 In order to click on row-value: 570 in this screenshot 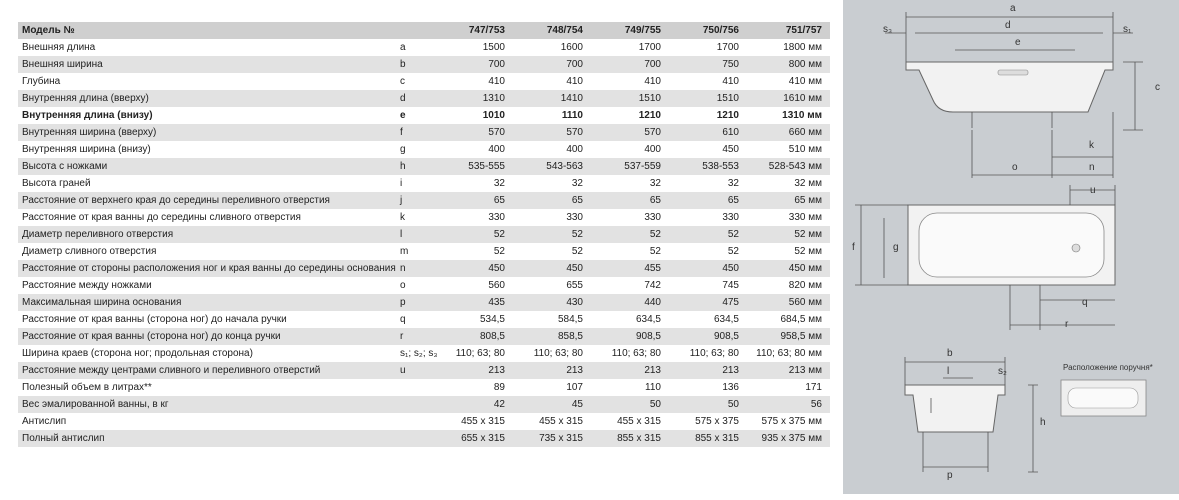, I will do `click(652, 132)`.